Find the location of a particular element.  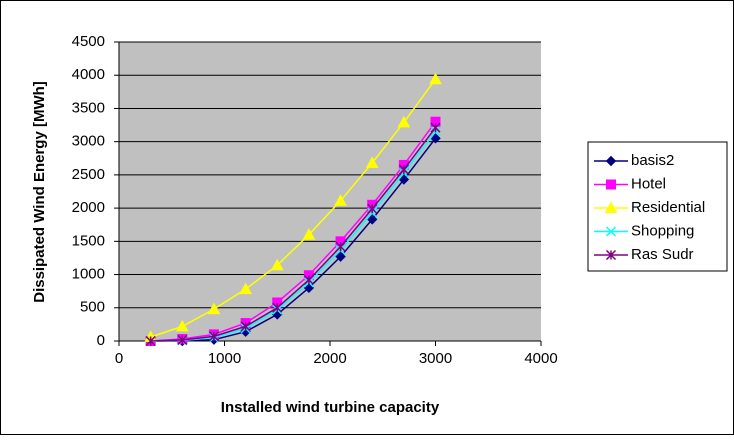

x-axis-title: Installed wind turbine capacity is located at coordinates (330, 407).